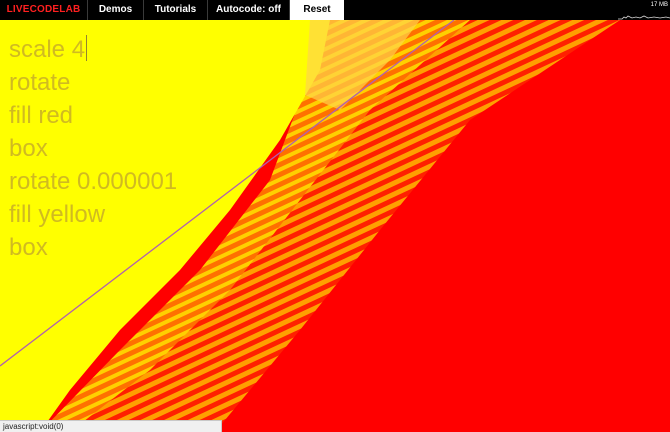 The image size is (670, 432). I want to click on demos-menu: Demos, so click(116, 10).